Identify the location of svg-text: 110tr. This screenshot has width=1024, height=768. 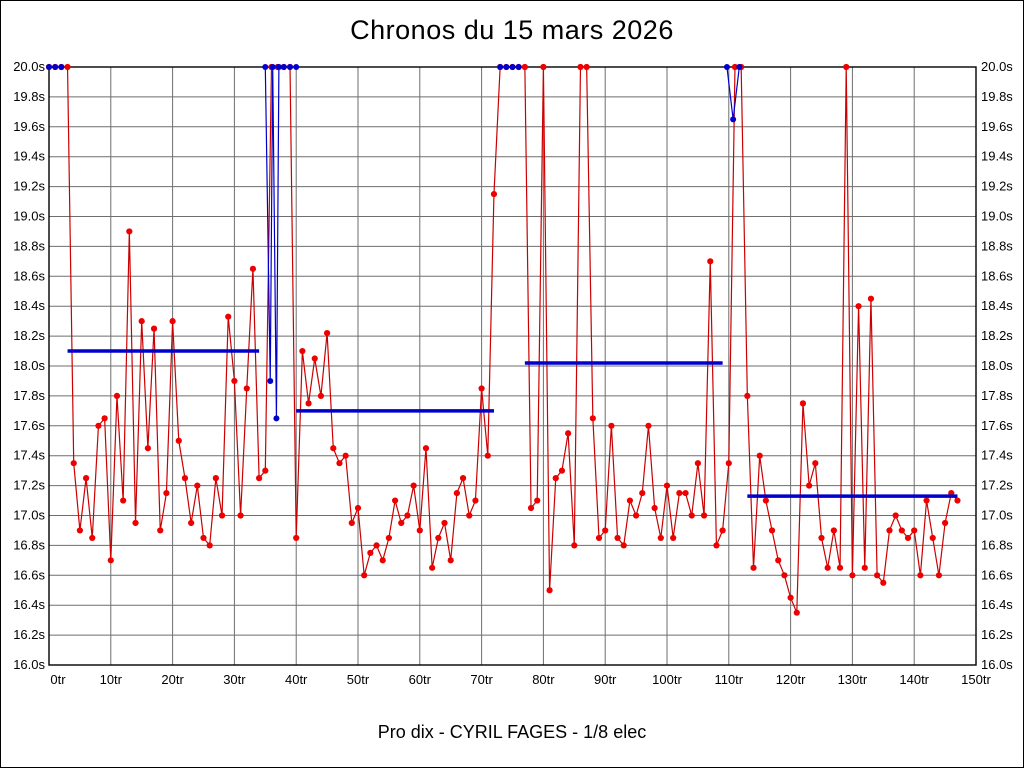
(728, 679).